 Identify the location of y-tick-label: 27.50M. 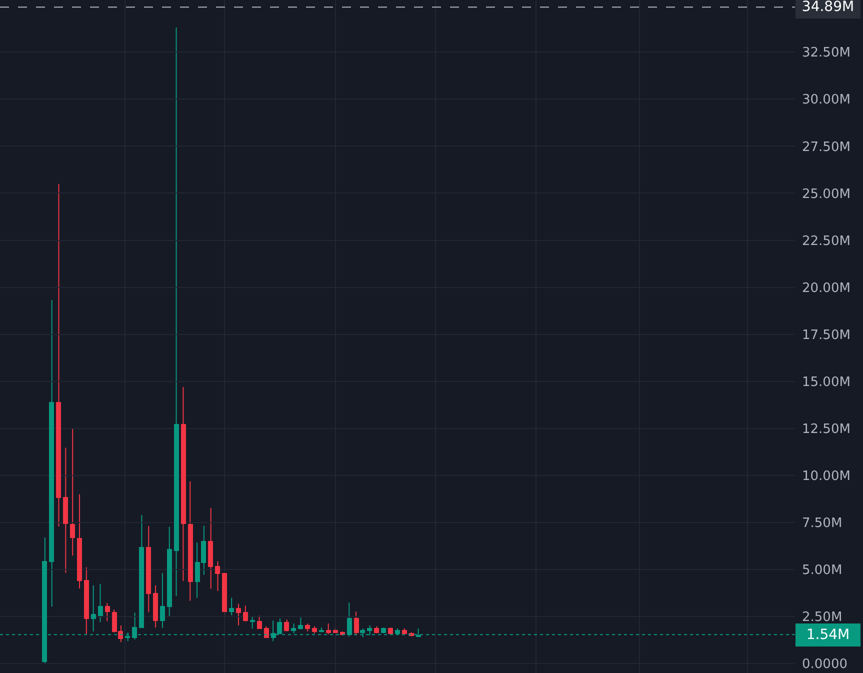
(826, 147).